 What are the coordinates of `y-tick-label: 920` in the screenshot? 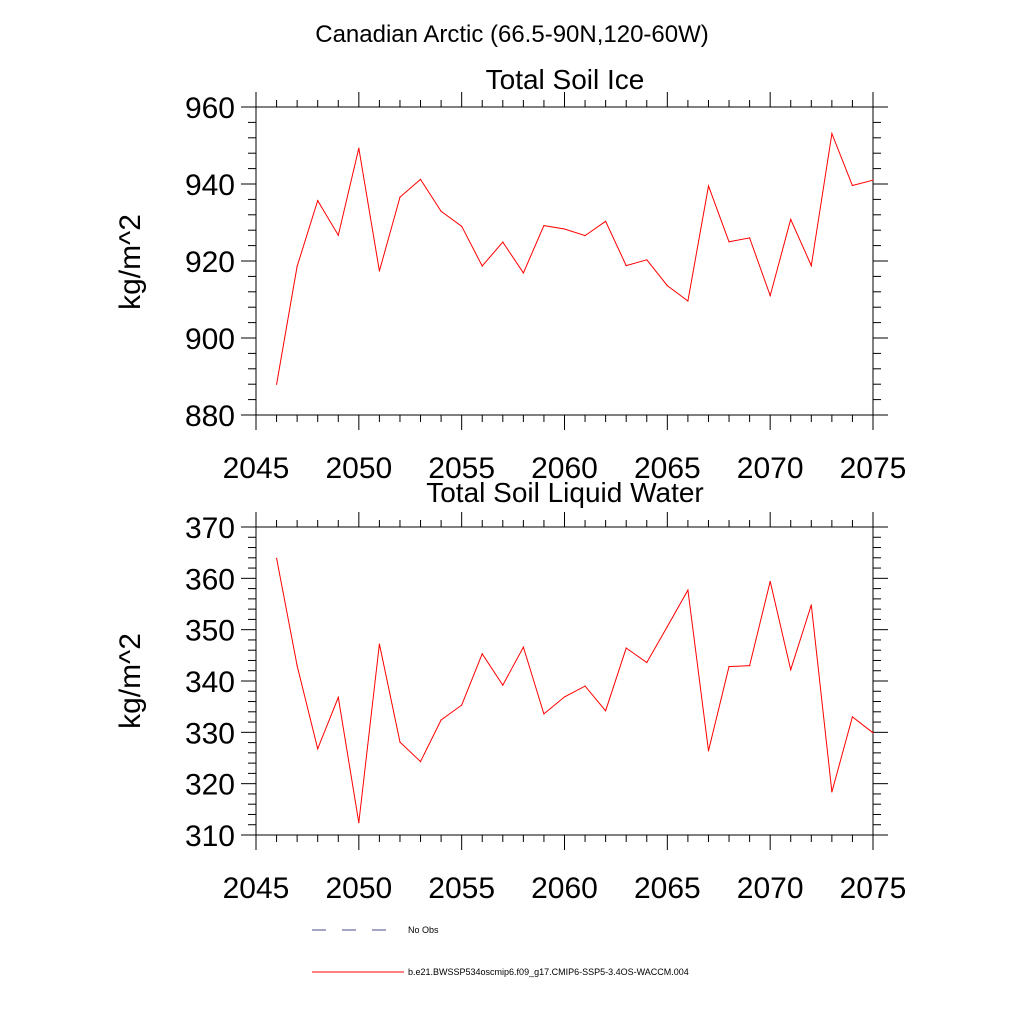 It's located at (210, 262).